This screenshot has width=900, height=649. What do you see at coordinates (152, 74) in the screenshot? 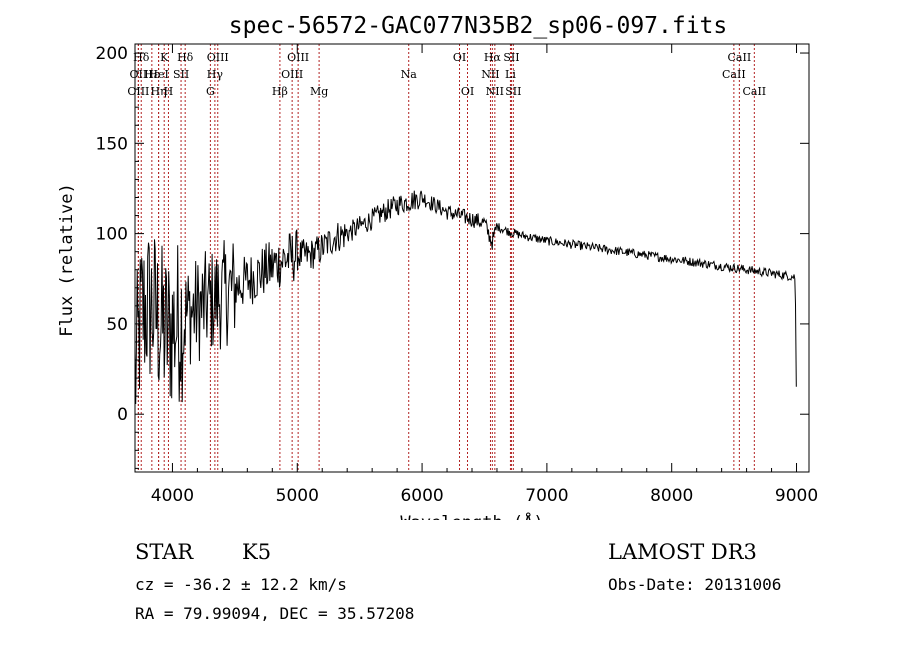
I see `line-label-4: Hε` at bounding box center [152, 74].